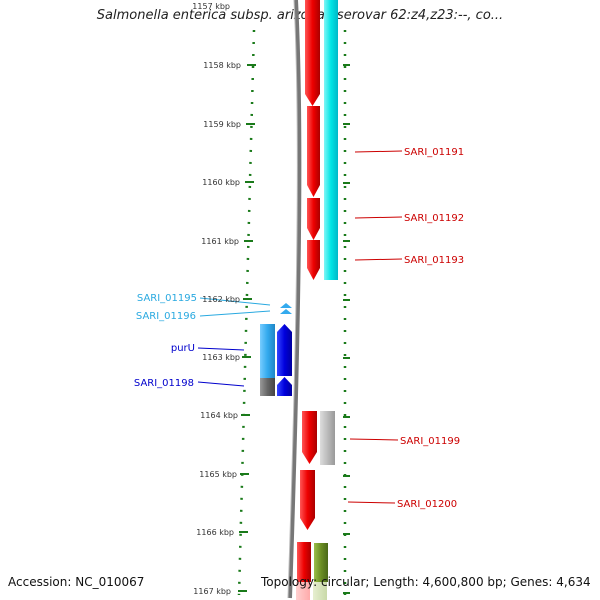 Image resolution: width=600 pixels, height=600 pixels. Describe the element at coordinates (222, 65) in the screenshot. I see `tick-label-1158: 1158 kbp` at that location.